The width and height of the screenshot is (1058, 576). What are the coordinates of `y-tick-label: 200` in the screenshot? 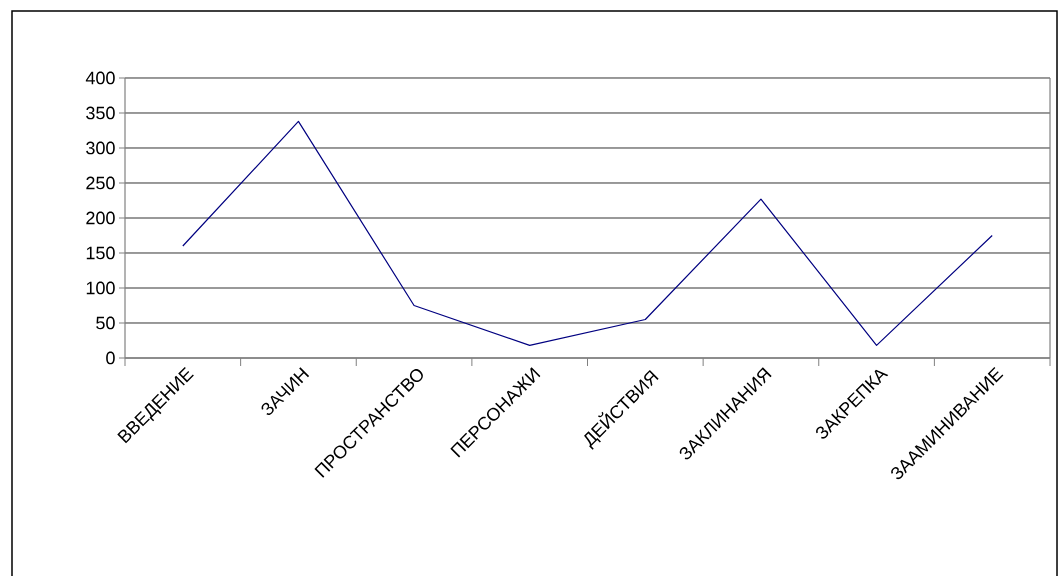 It's located at (100, 218).